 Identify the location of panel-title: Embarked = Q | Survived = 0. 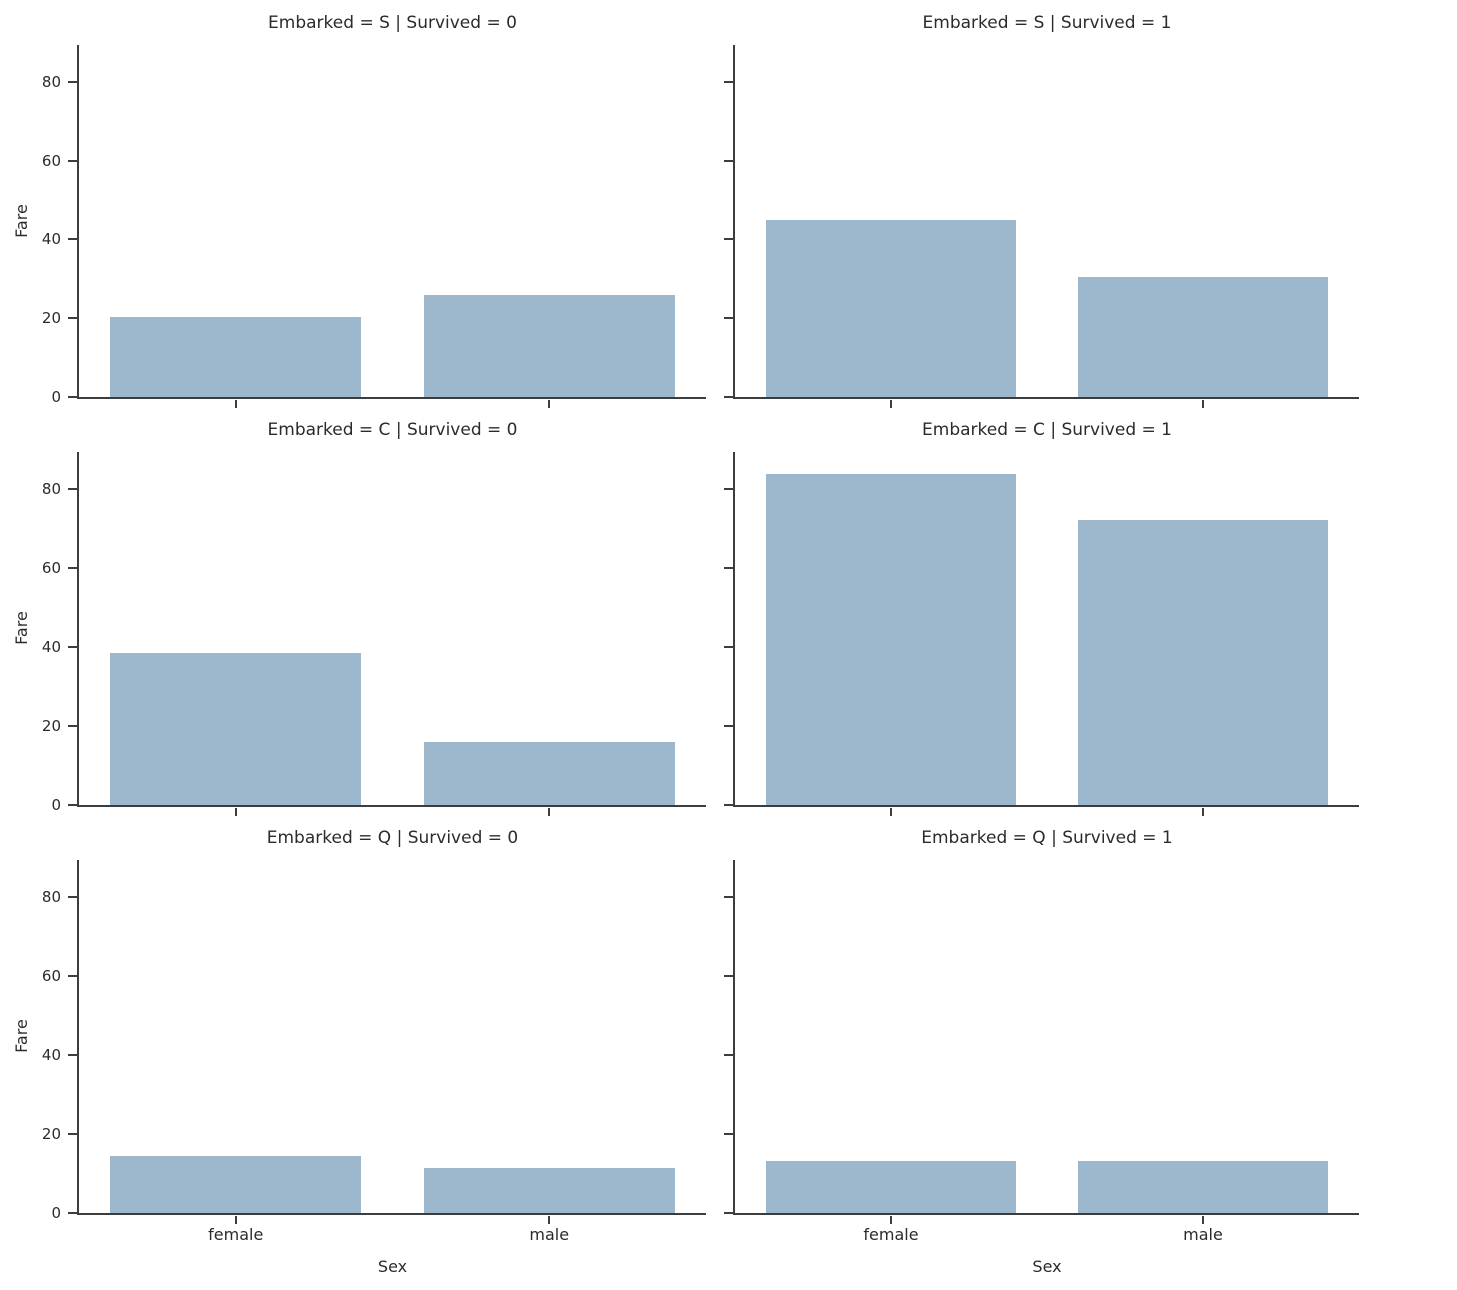
(392, 838).